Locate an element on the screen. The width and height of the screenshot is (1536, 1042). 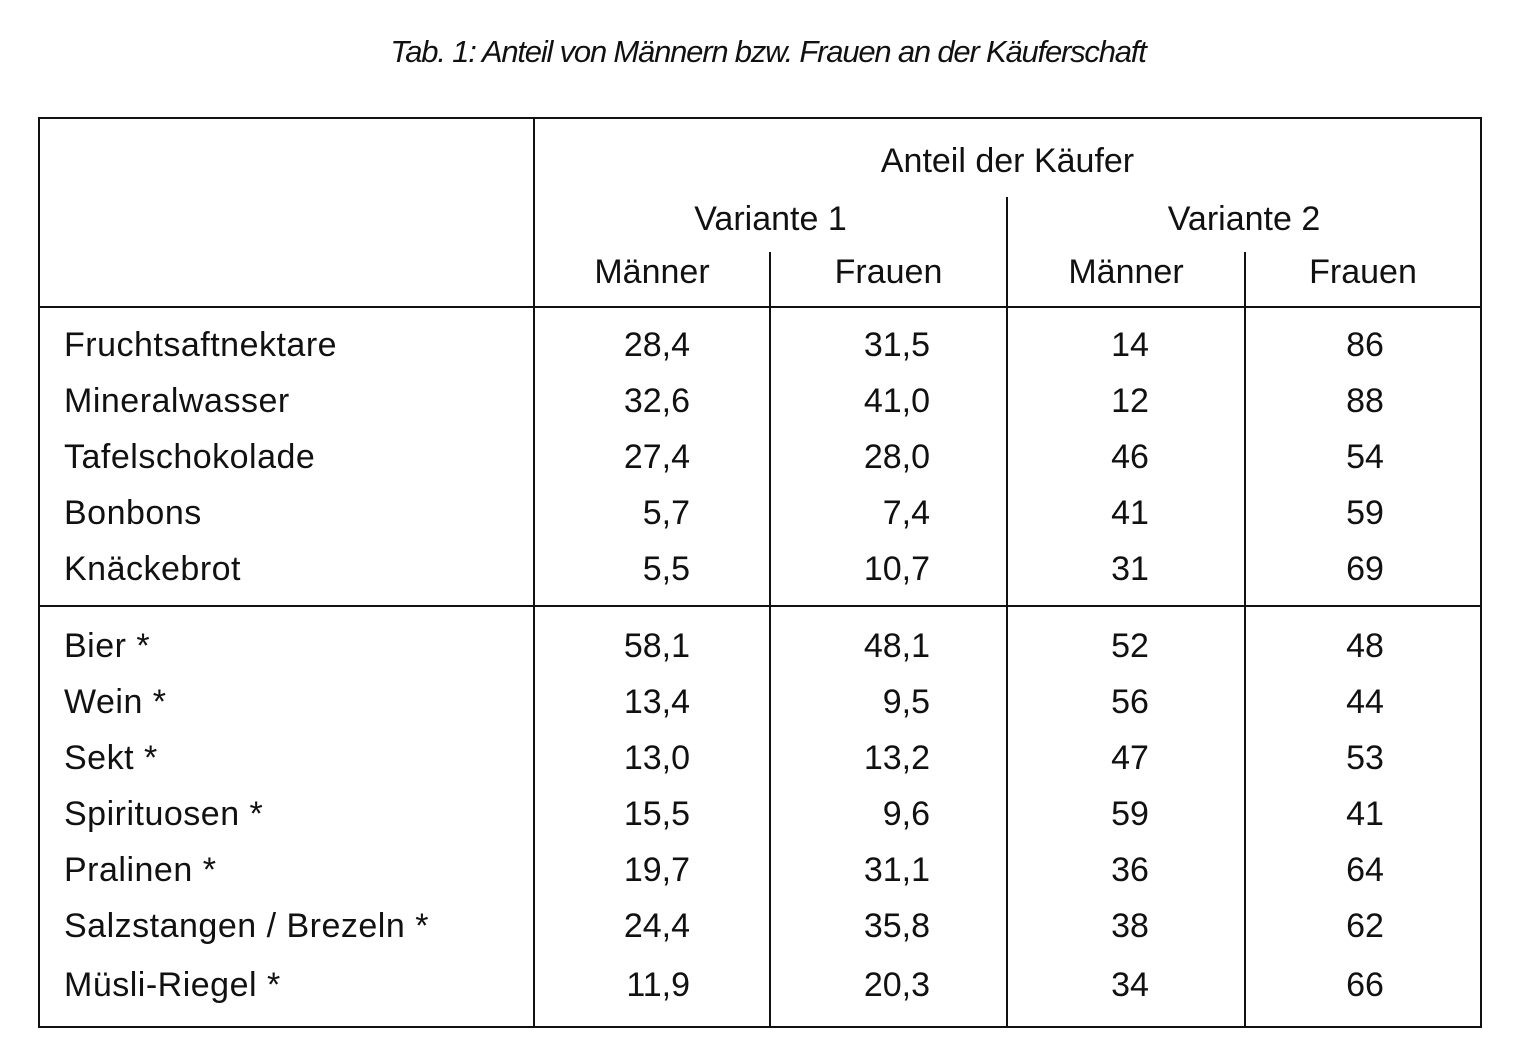
cell-v1-maenner: 32,6 is located at coordinates (656, 401).